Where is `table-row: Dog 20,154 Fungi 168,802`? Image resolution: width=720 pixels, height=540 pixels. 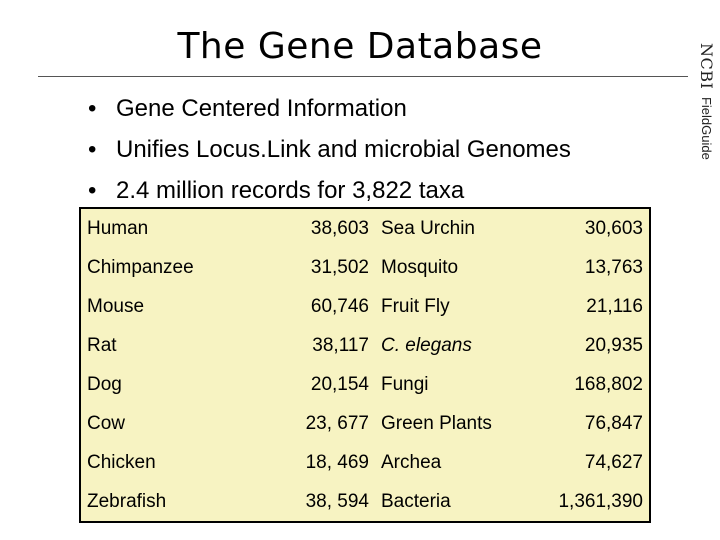
table-row: Dog 20,154 Fungi 168,802 is located at coordinates (365, 384).